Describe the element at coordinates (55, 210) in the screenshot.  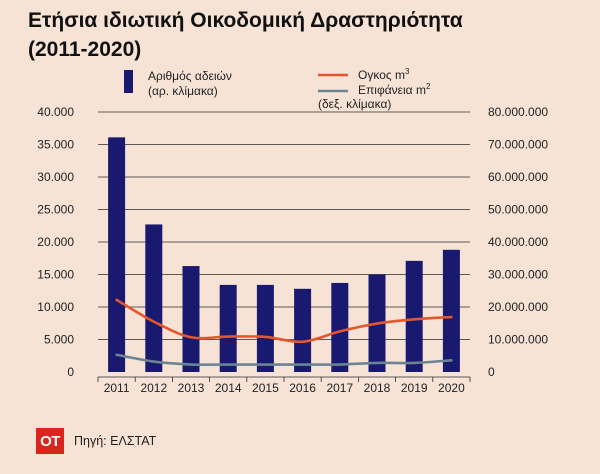
I see `left-tick-label: 25.000` at that location.